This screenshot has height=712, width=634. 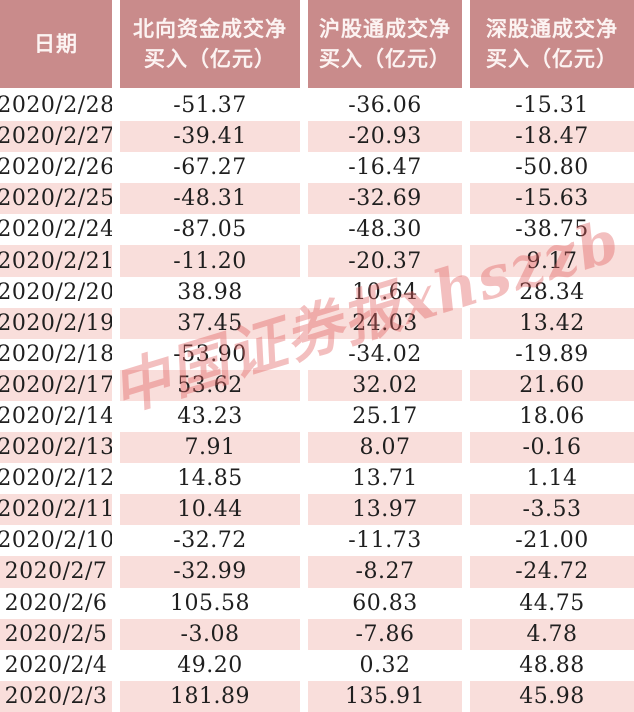 I want to click on cell-northbound-net-buy: -32.72, so click(x=210, y=541).